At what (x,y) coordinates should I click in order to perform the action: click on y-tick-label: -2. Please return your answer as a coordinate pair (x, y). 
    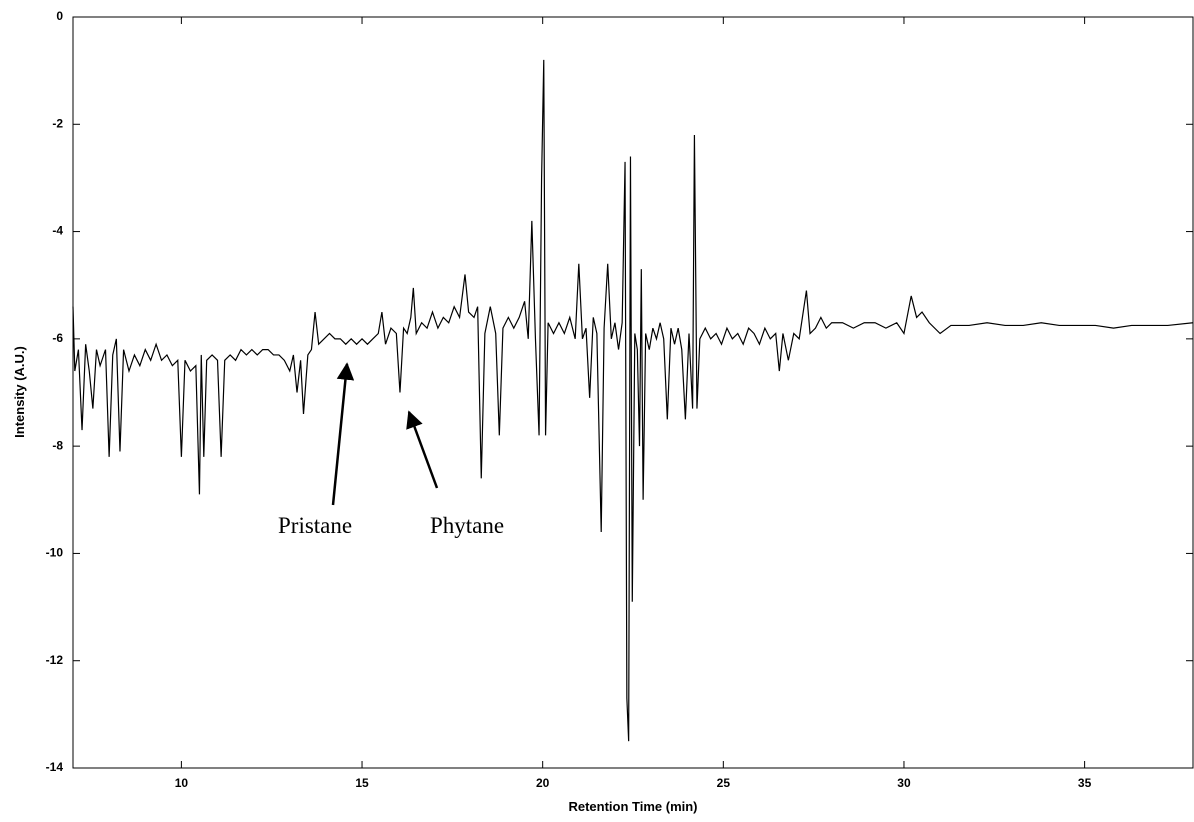
    Looking at the image, I should click on (57, 123).